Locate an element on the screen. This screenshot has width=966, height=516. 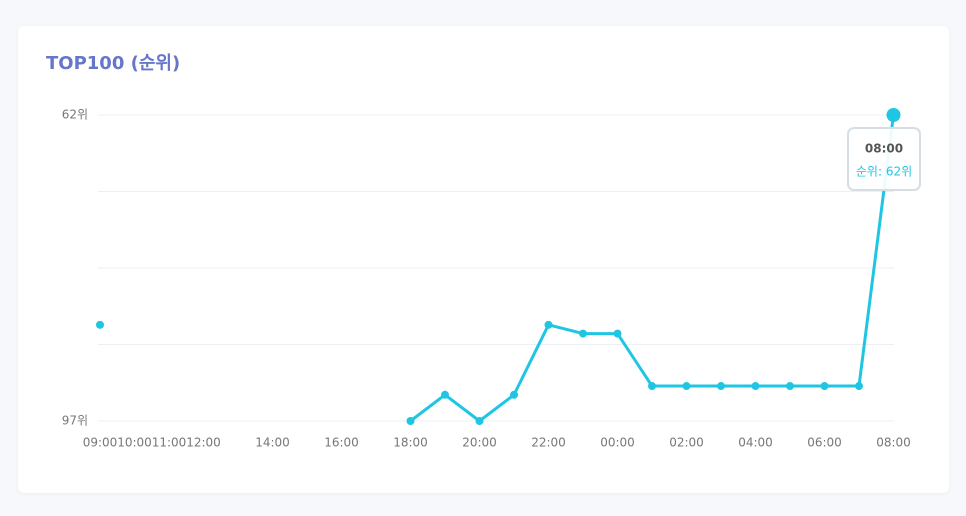
x-tick-label: 22:00 is located at coordinates (548, 443).